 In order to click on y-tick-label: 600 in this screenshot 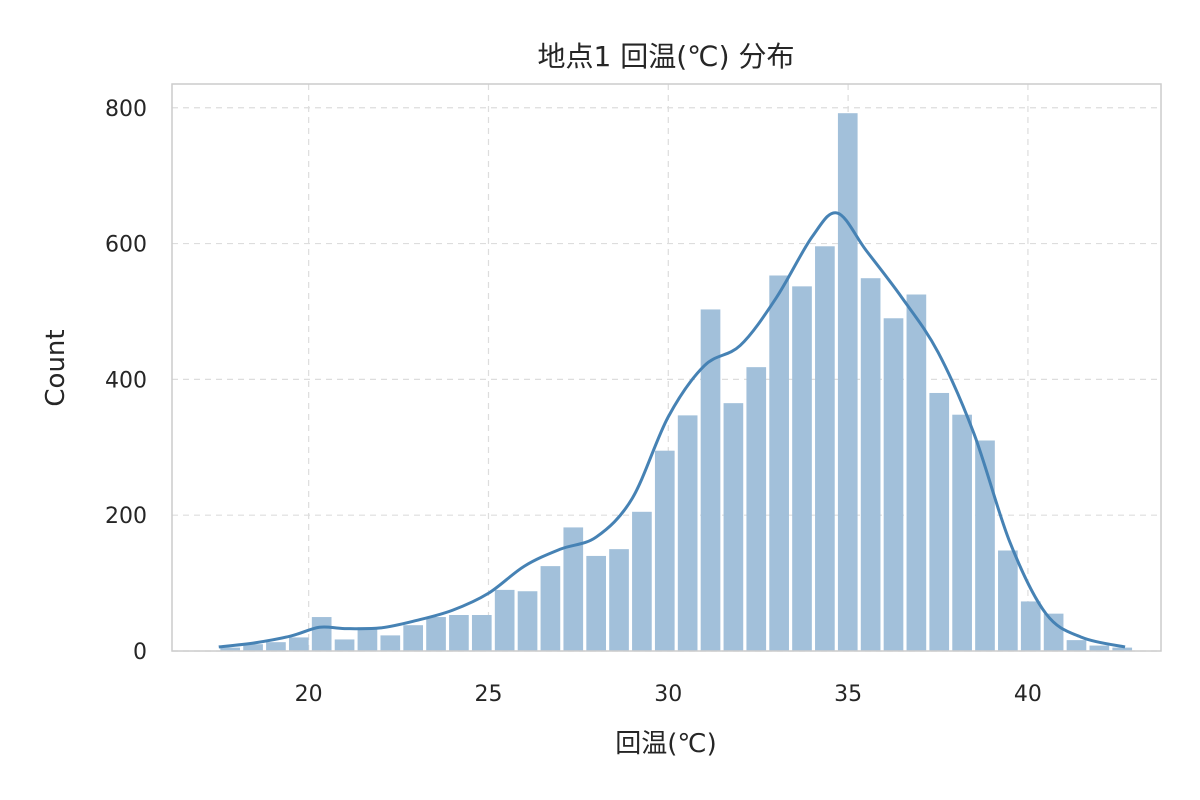, I will do `click(126, 245)`.